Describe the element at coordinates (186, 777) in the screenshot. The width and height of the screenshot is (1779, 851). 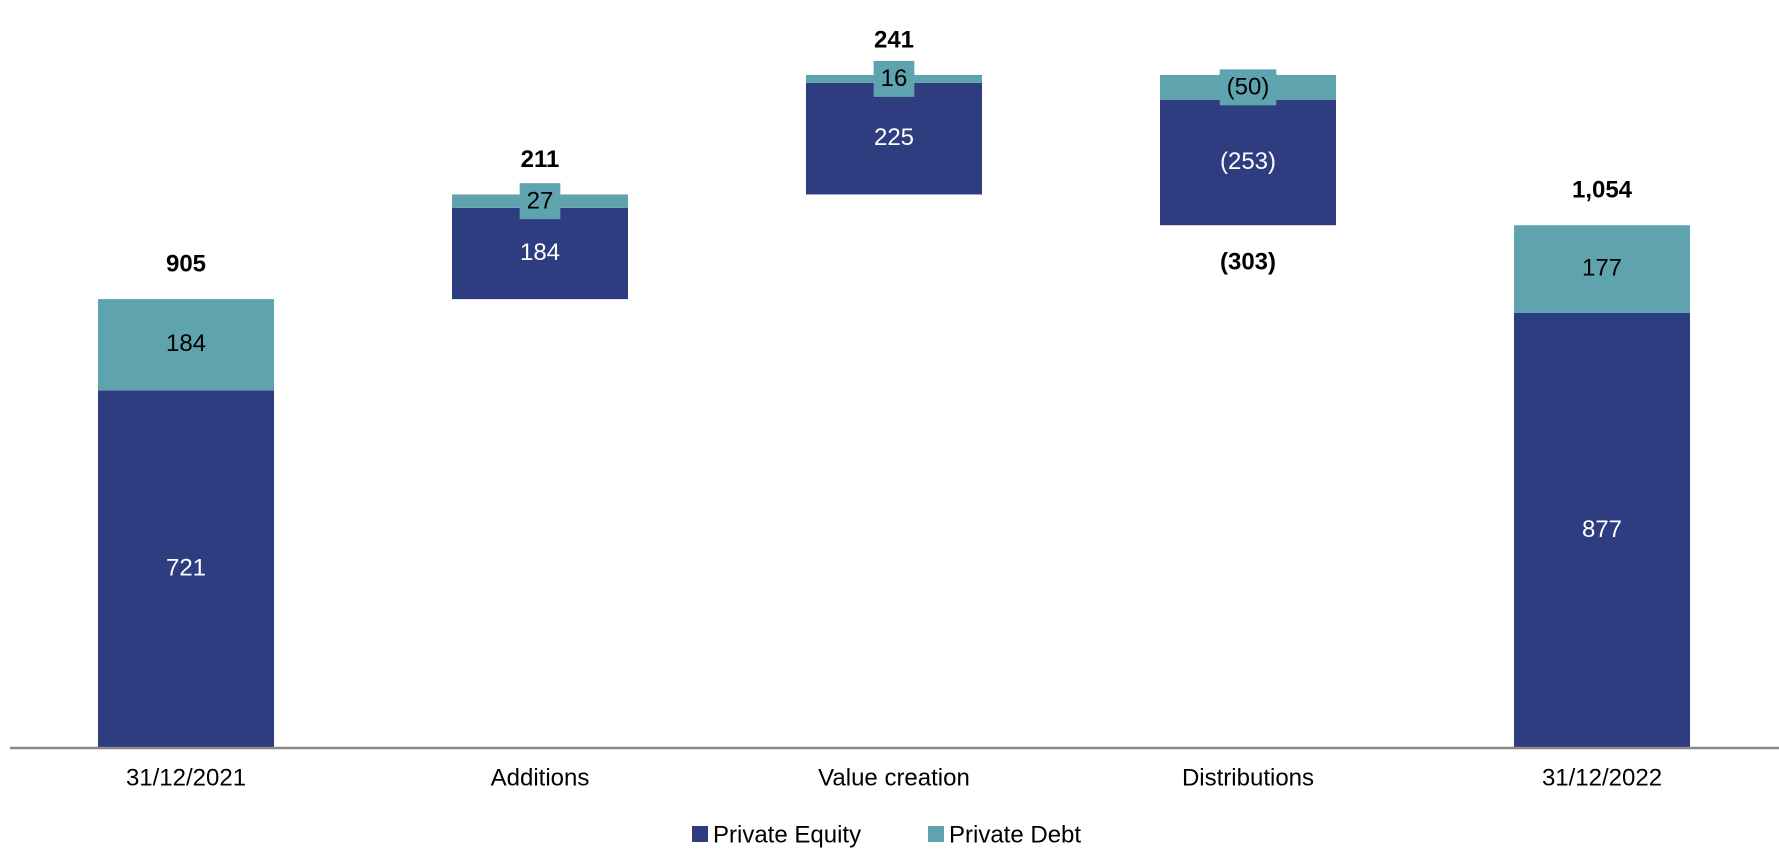
I see `x-tick-label: 31/12/2021` at that location.